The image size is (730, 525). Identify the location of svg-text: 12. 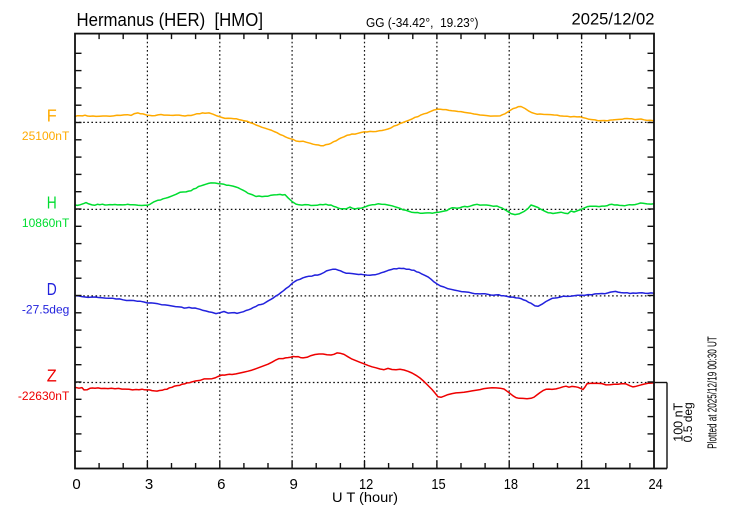
(366, 484).